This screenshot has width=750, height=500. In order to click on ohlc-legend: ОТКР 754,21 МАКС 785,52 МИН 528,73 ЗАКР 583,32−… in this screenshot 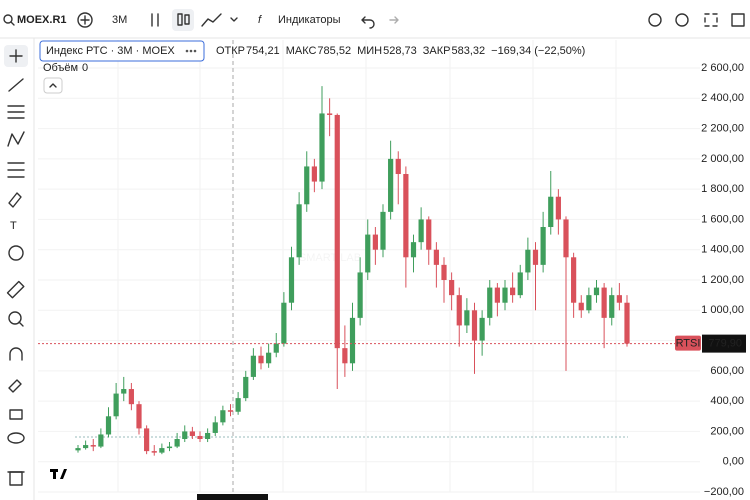, I will do `click(400, 51)`.